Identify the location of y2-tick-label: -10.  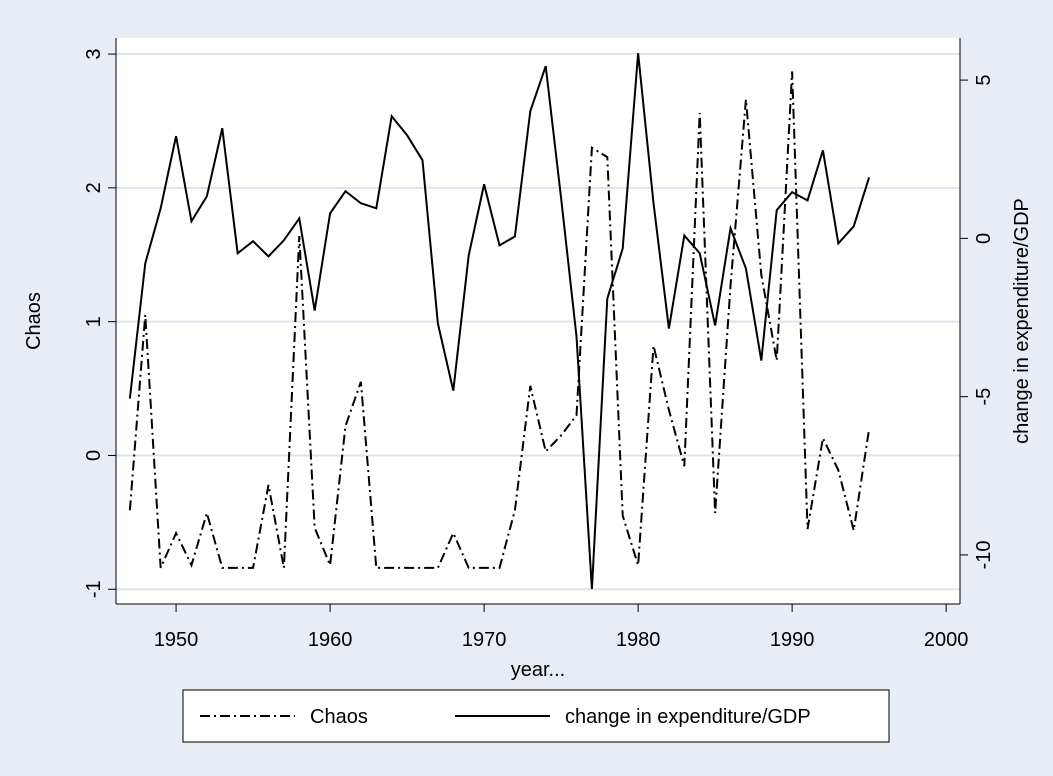
(984, 554).